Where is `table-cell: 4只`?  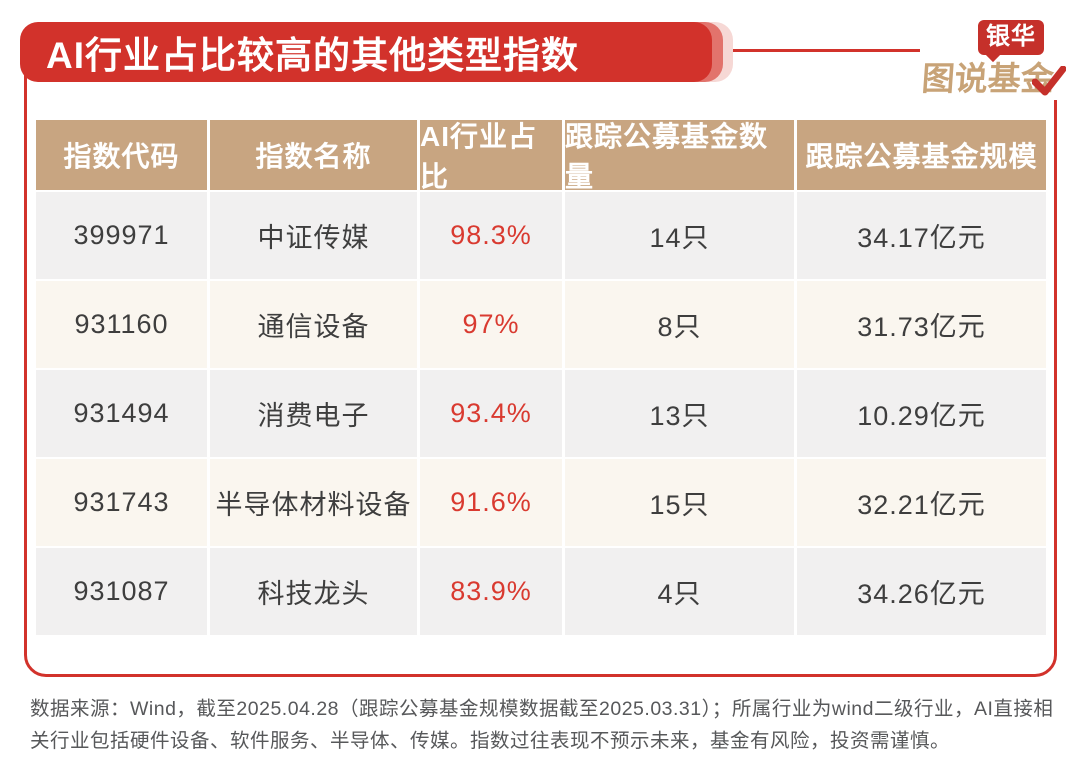
table-cell: 4只 is located at coordinates (681, 591).